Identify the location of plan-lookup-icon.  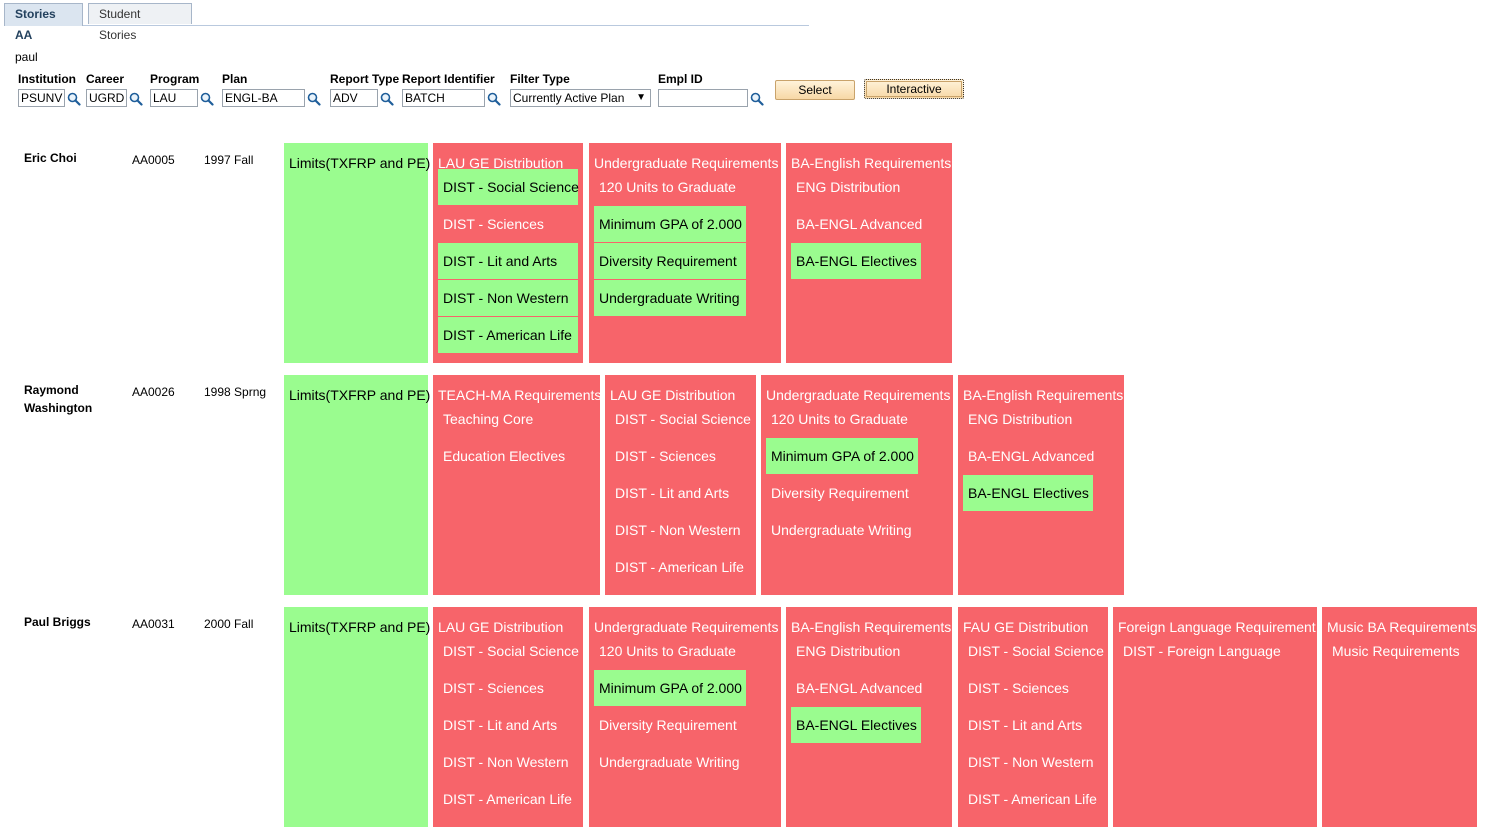
(314, 99).